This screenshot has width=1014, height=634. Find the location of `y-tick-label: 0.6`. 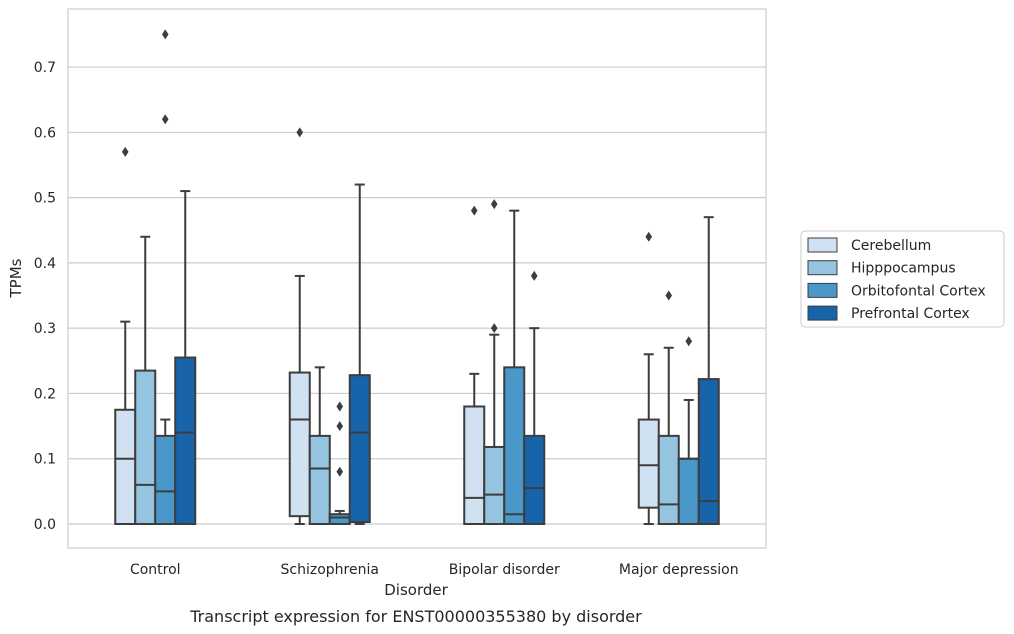

y-tick-label: 0.6 is located at coordinates (45, 133).